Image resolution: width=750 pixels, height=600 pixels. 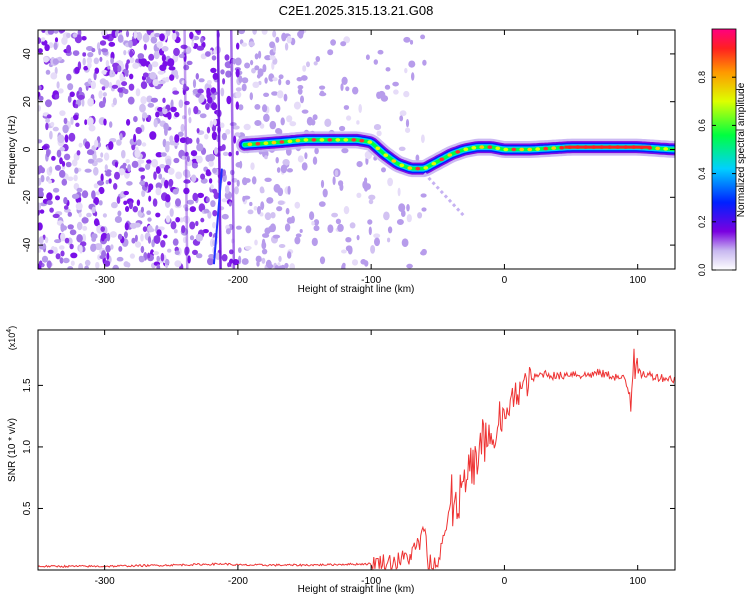 I want to click on y-tick-label: 1.0, so click(x=27, y=447).